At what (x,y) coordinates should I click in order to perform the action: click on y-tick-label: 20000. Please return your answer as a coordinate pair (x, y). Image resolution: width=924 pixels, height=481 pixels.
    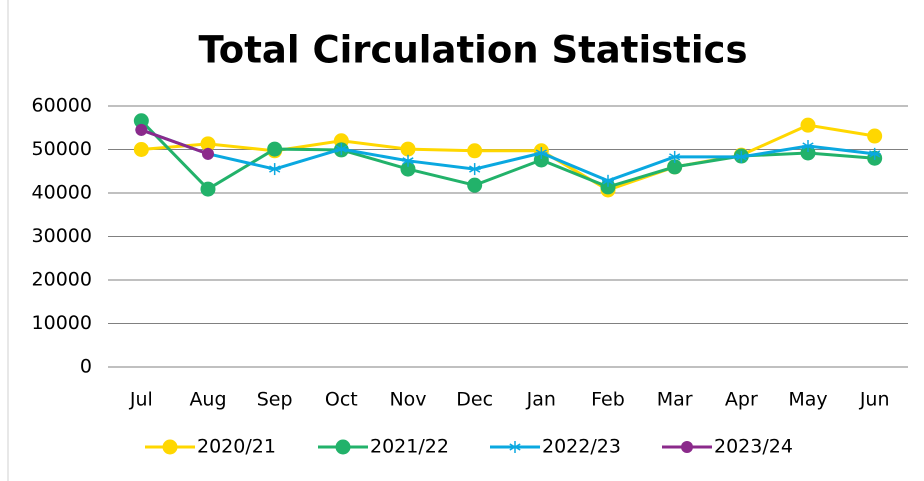
    Looking at the image, I should click on (62, 280).